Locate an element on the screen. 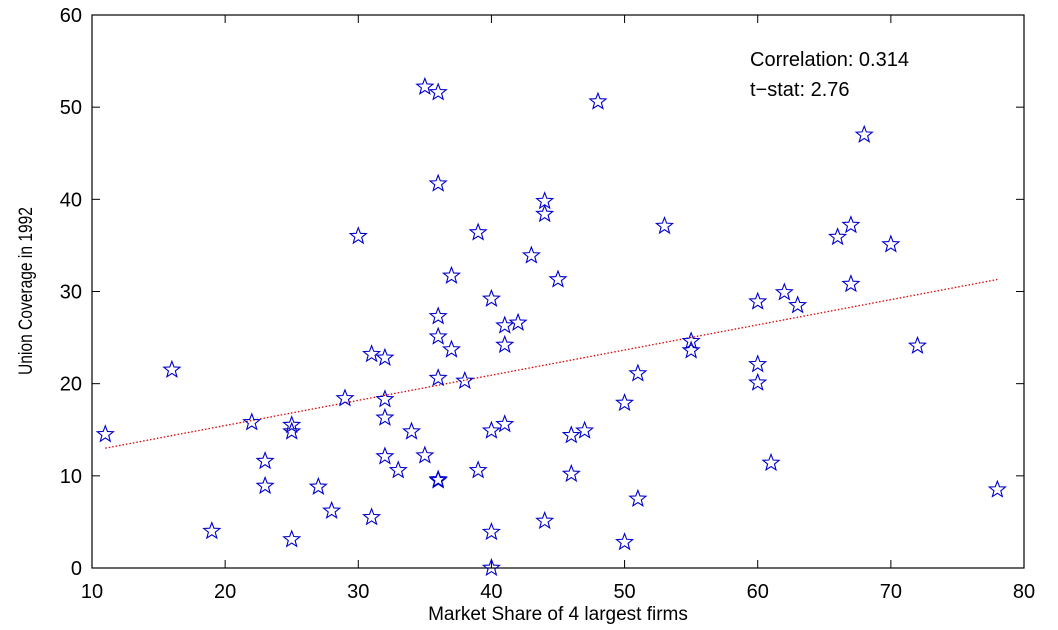 The width and height of the screenshot is (1058, 630). x-tick-label-7: 80 is located at coordinates (1024, 592).